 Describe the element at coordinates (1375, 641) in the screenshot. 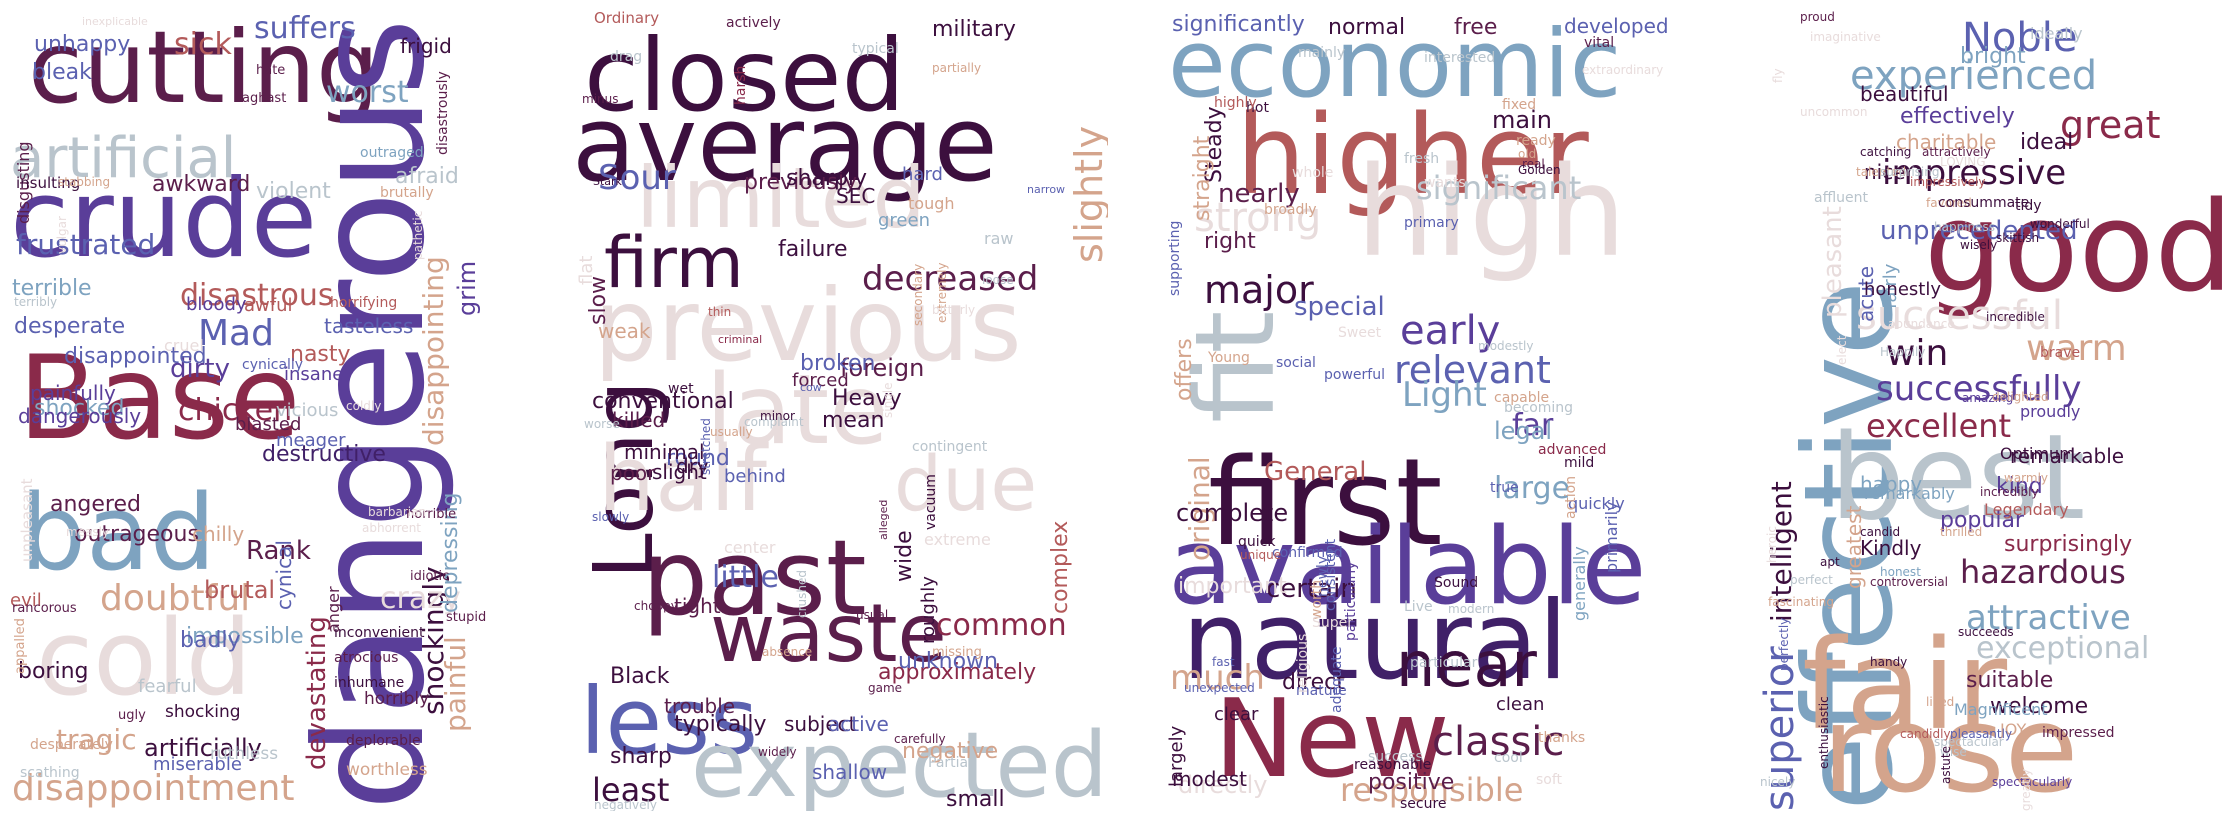

I see `word-3-6: natural` at that location.